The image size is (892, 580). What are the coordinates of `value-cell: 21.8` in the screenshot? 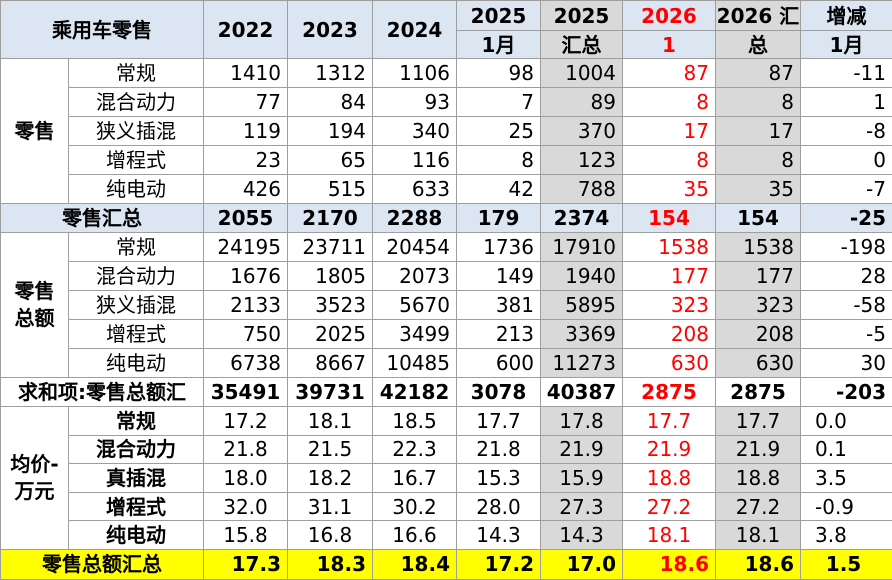 It's located at (246, 449).